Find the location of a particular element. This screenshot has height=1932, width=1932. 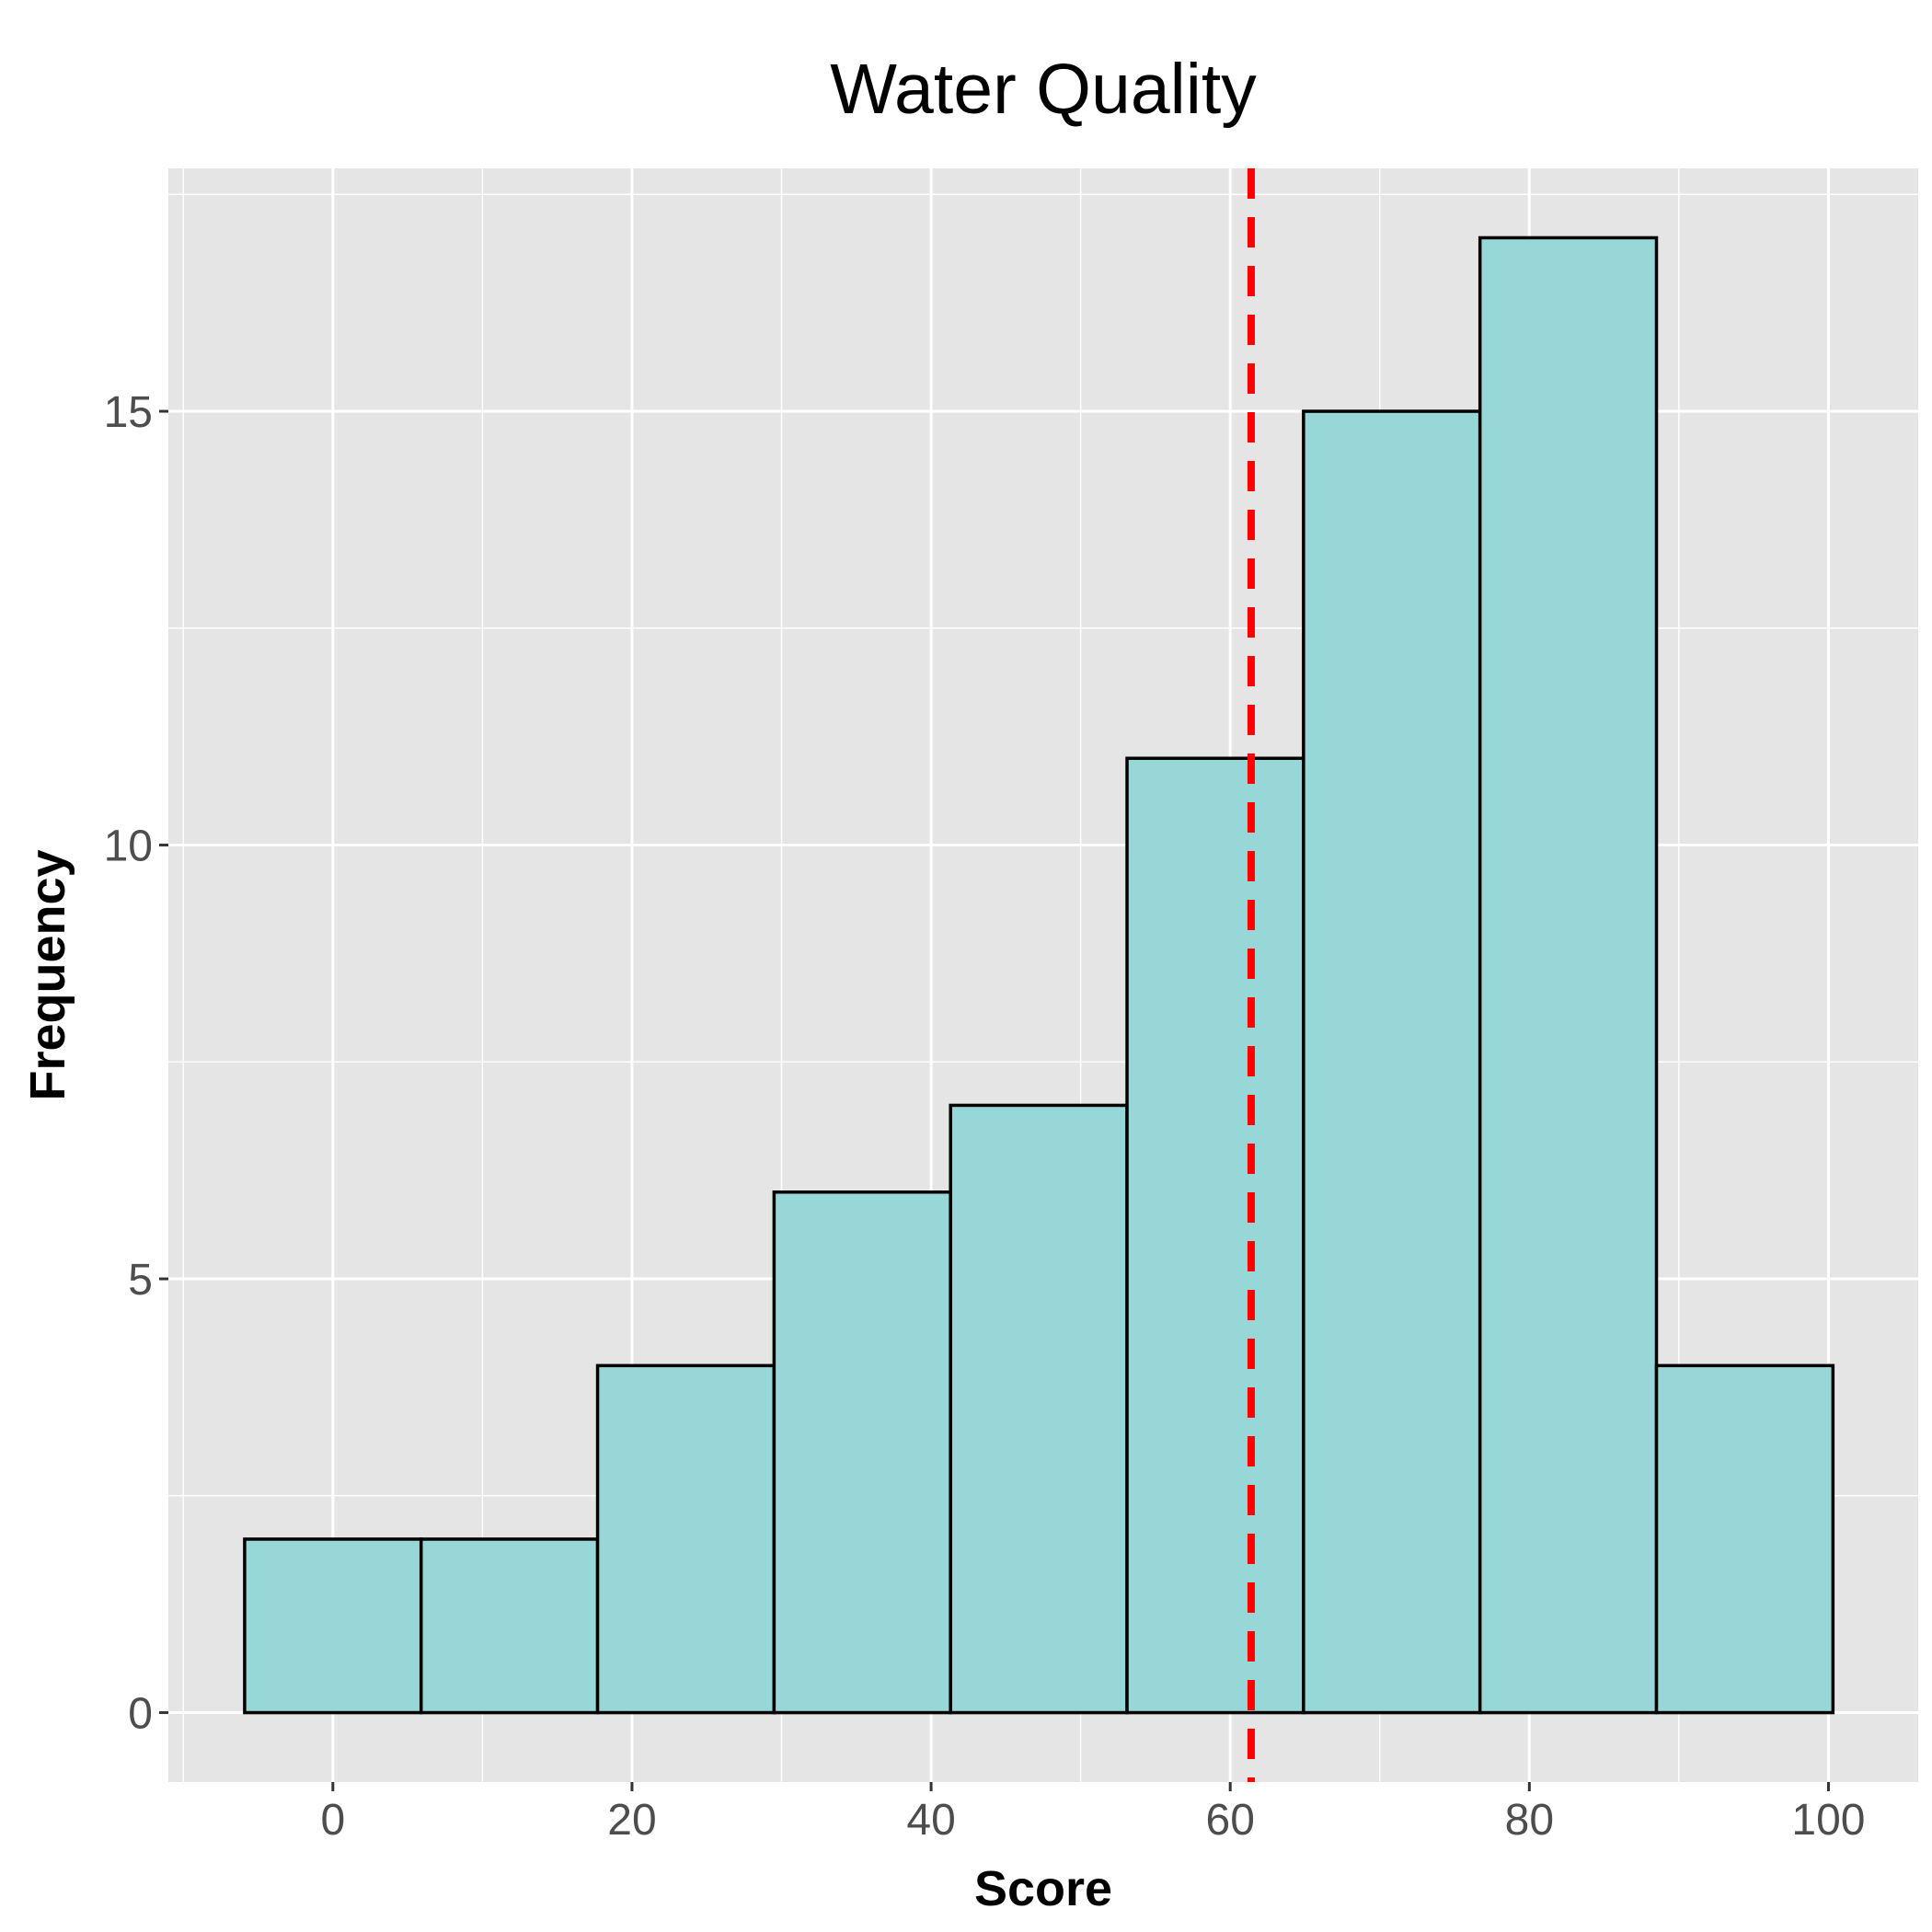

y-tick-label: 5 is located at coordinates (140, 1280).